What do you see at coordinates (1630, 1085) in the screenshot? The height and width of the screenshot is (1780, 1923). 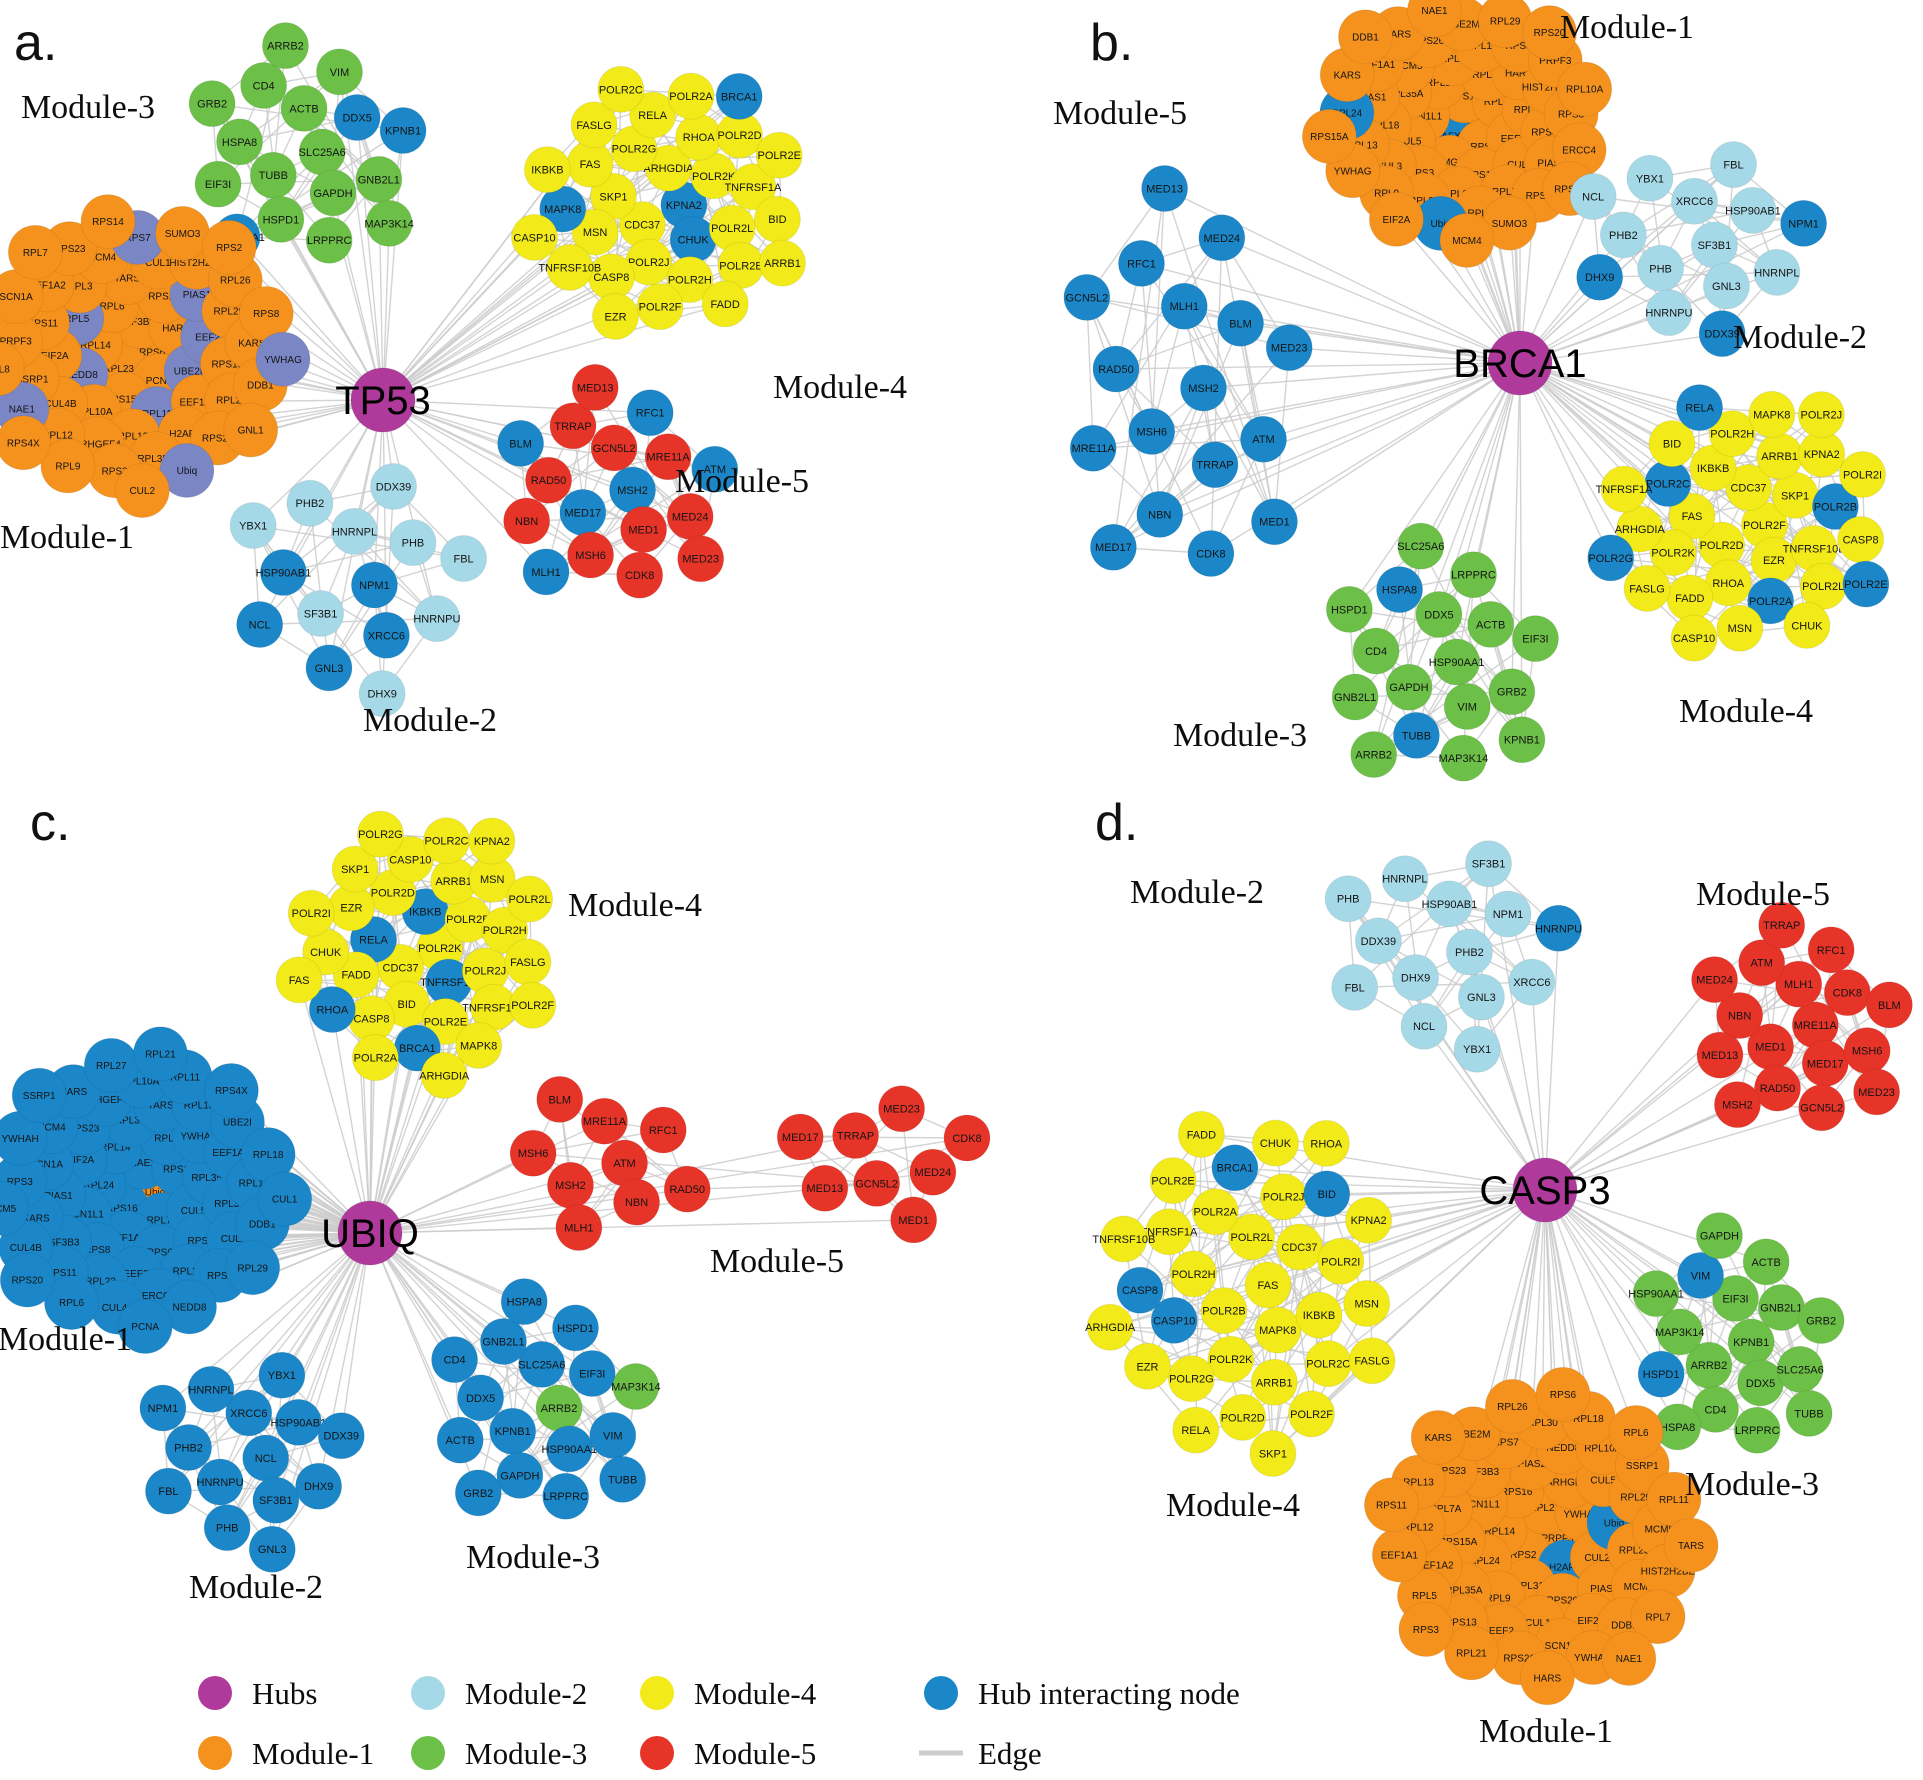 I see `edge` at bounding box center [1630, 1085].